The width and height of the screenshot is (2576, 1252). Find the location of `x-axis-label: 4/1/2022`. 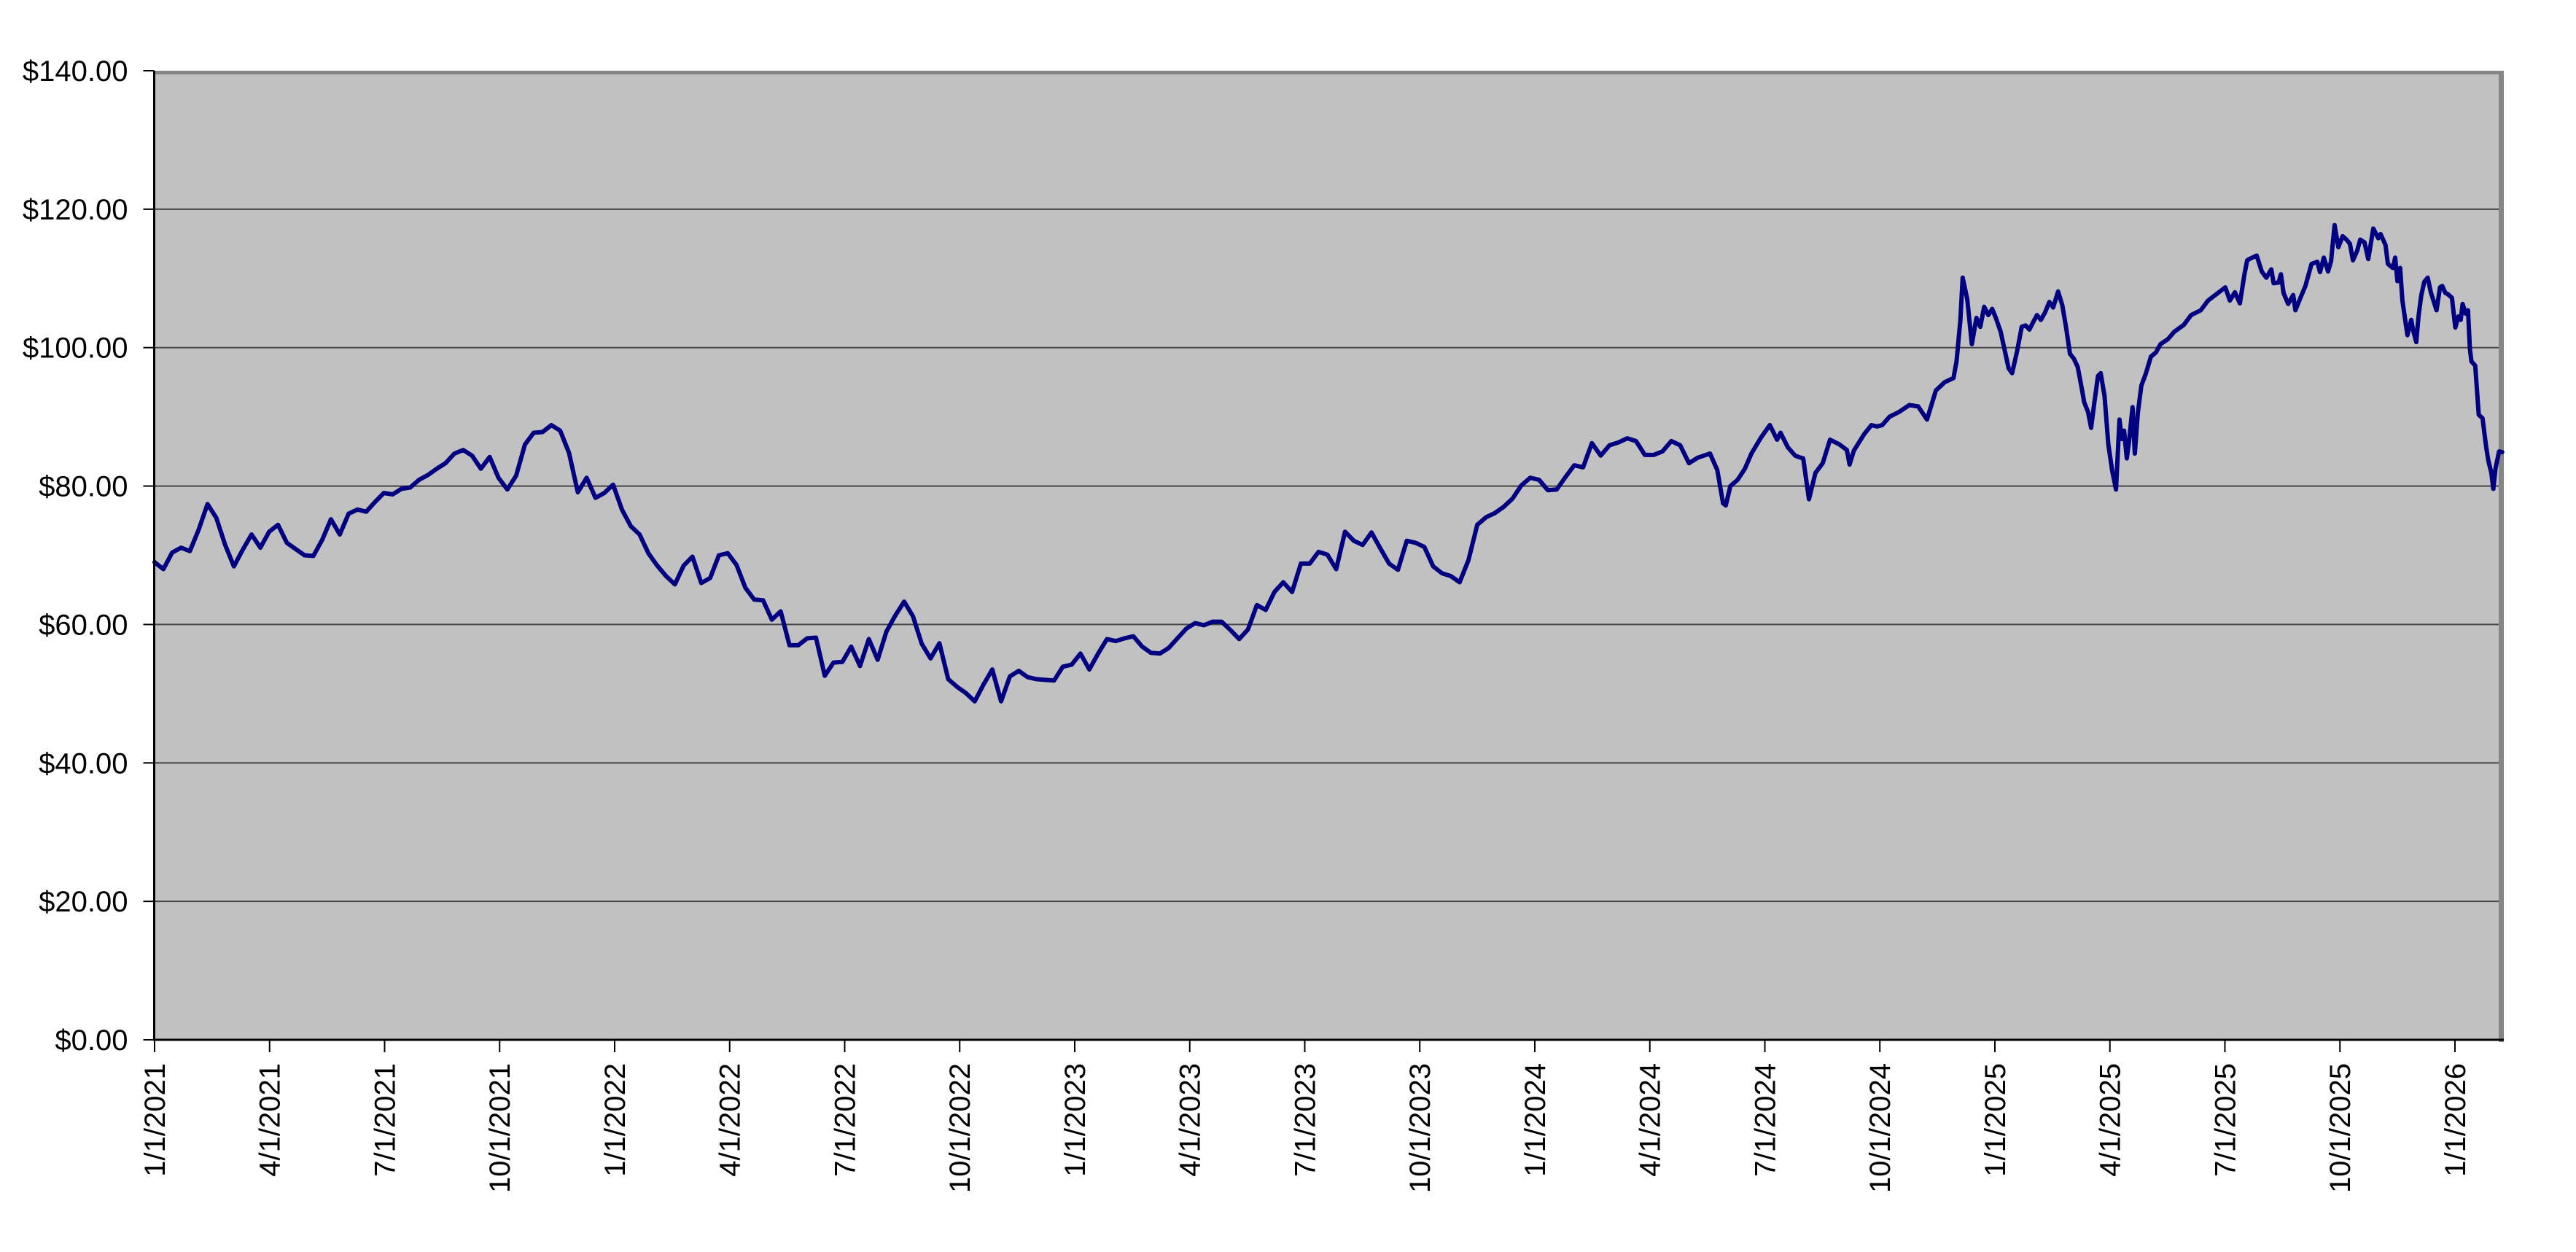

x-axis-label: 4/1/2022 is located at coordinates (731, 1120).